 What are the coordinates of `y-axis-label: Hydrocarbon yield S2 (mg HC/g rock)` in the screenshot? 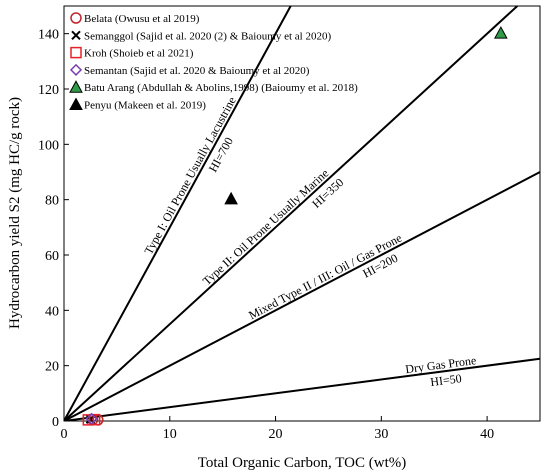 It's located at (15, 213).